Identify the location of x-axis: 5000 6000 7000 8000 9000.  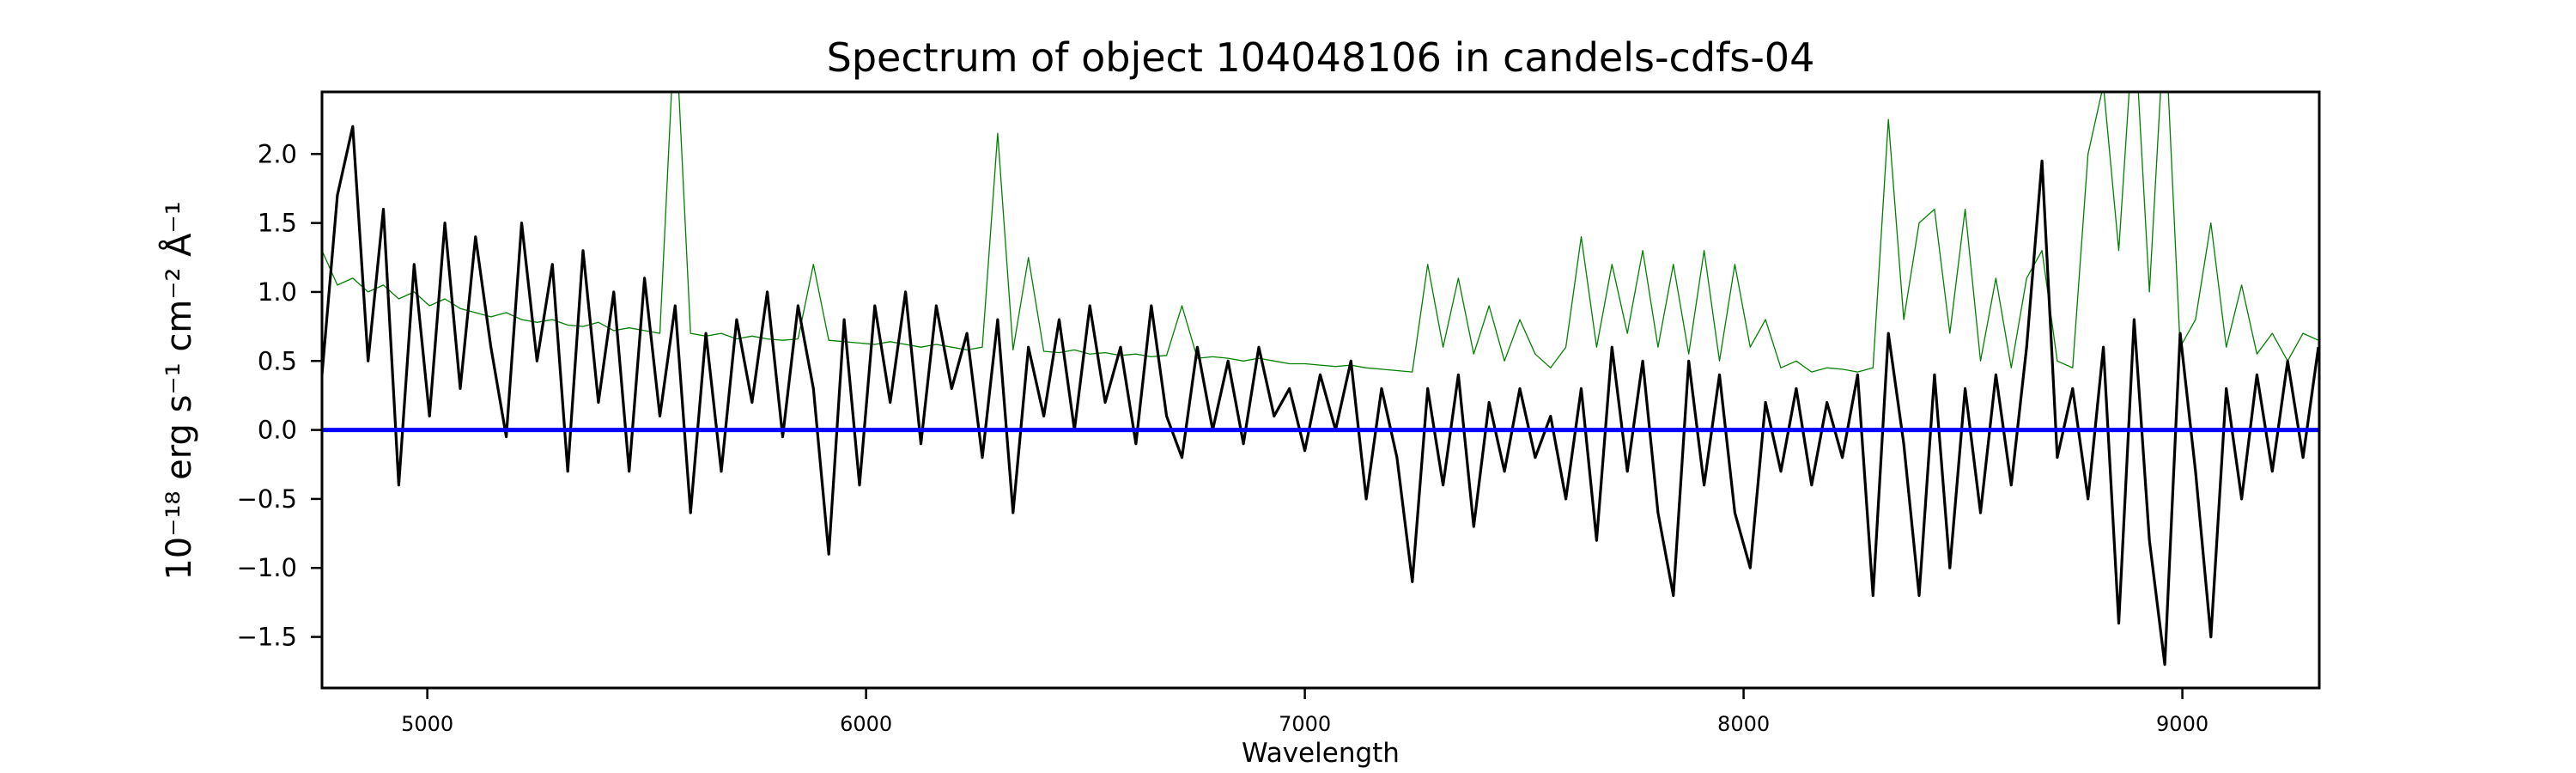
(1305, 712).